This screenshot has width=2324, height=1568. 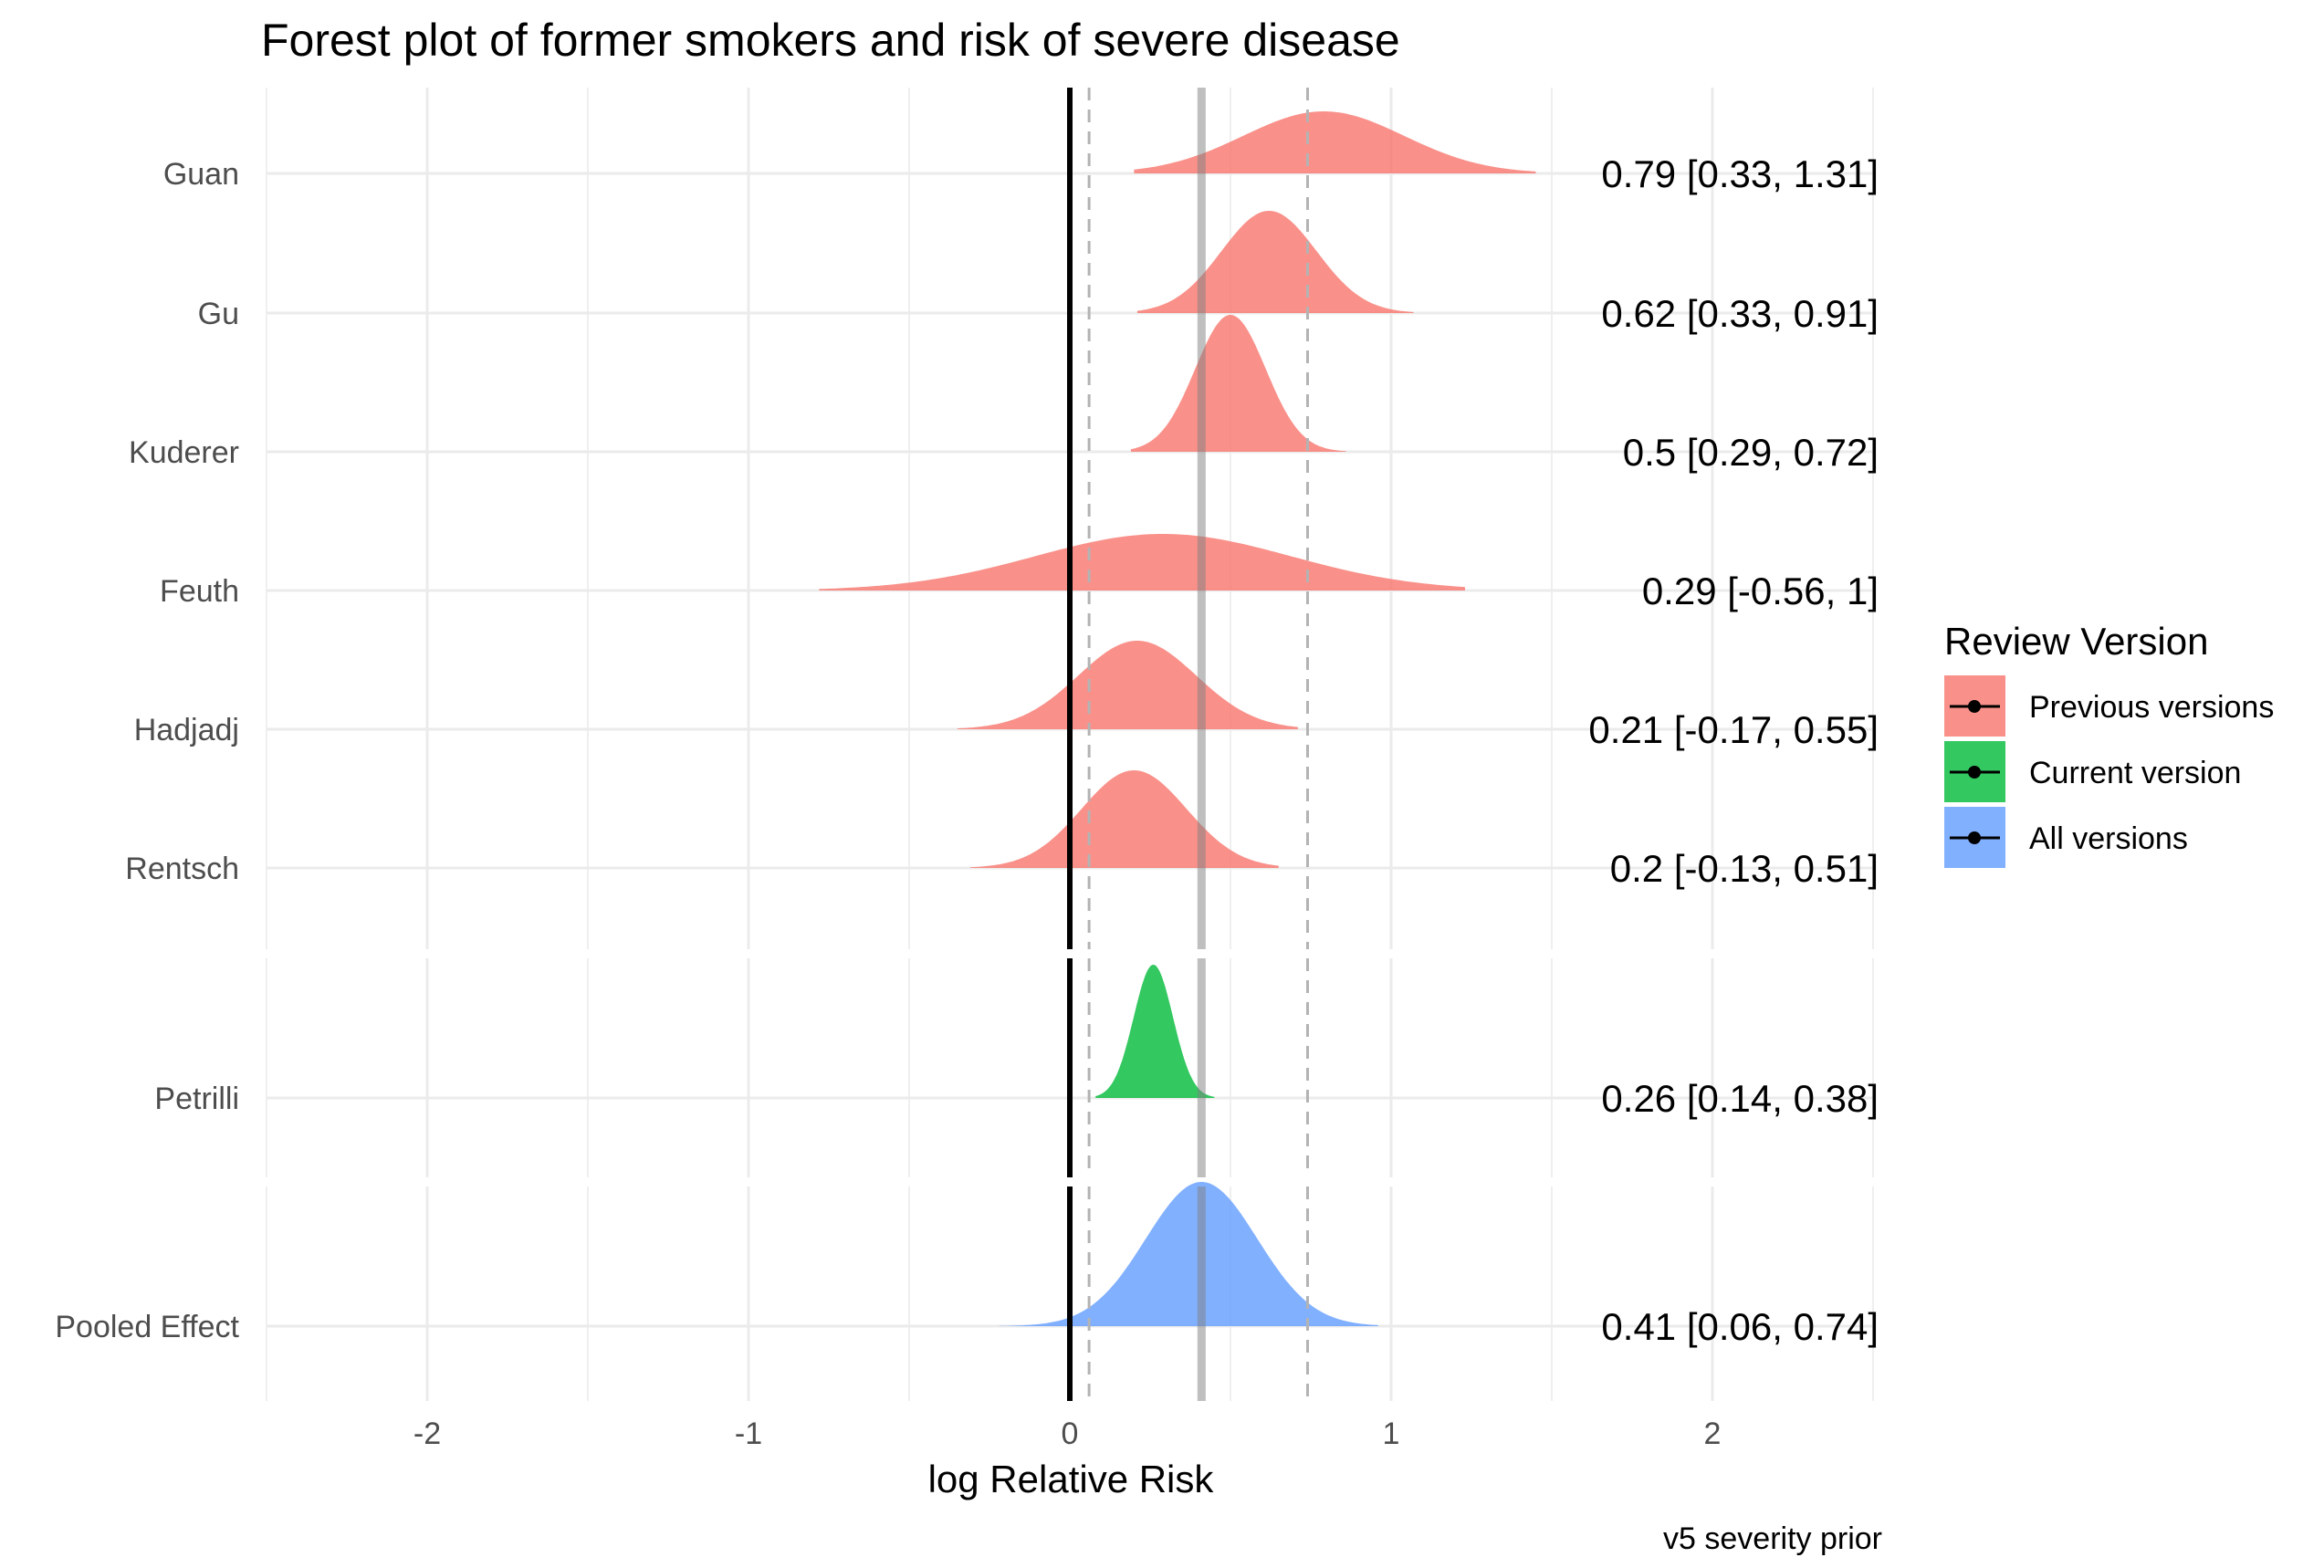 I want to click on legend-item: Current version, so click(x=2093, y=772).